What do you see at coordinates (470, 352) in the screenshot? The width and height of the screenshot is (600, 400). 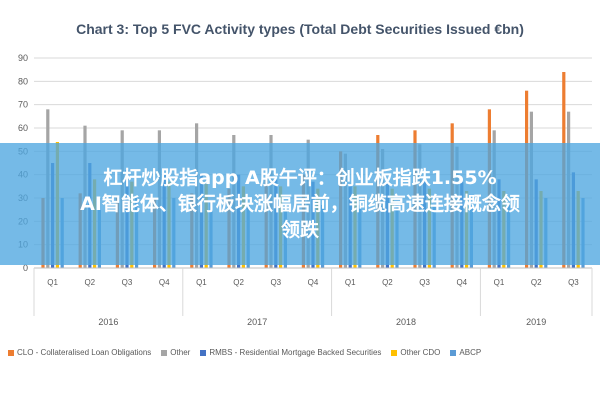 I see `legend-label: ABCP` at bounding box center [470, 352].